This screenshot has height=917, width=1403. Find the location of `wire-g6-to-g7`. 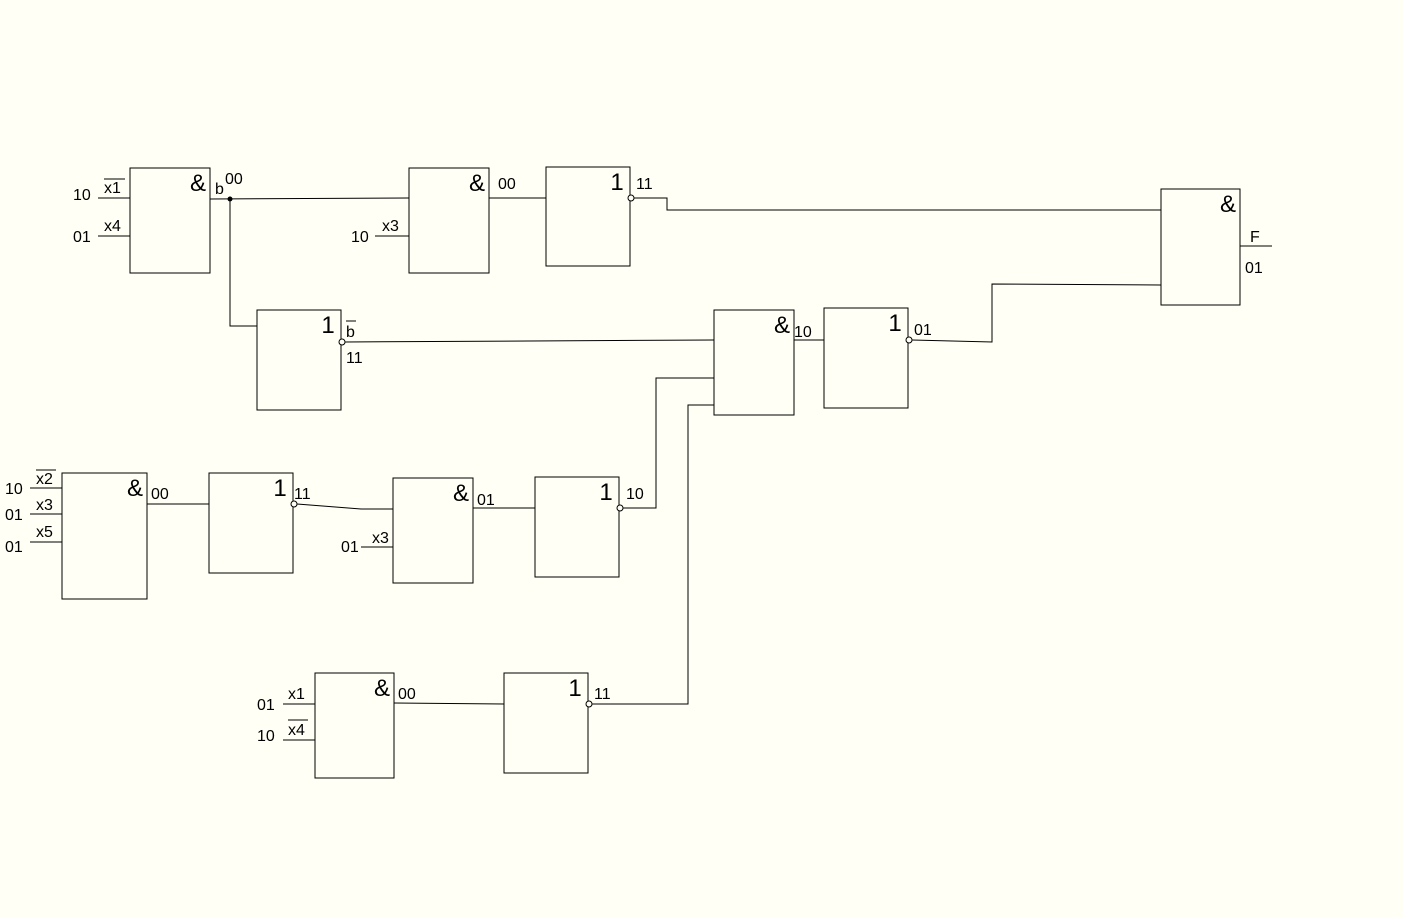

wire-g6-to-g7 is located at coordinates (1036, 313).